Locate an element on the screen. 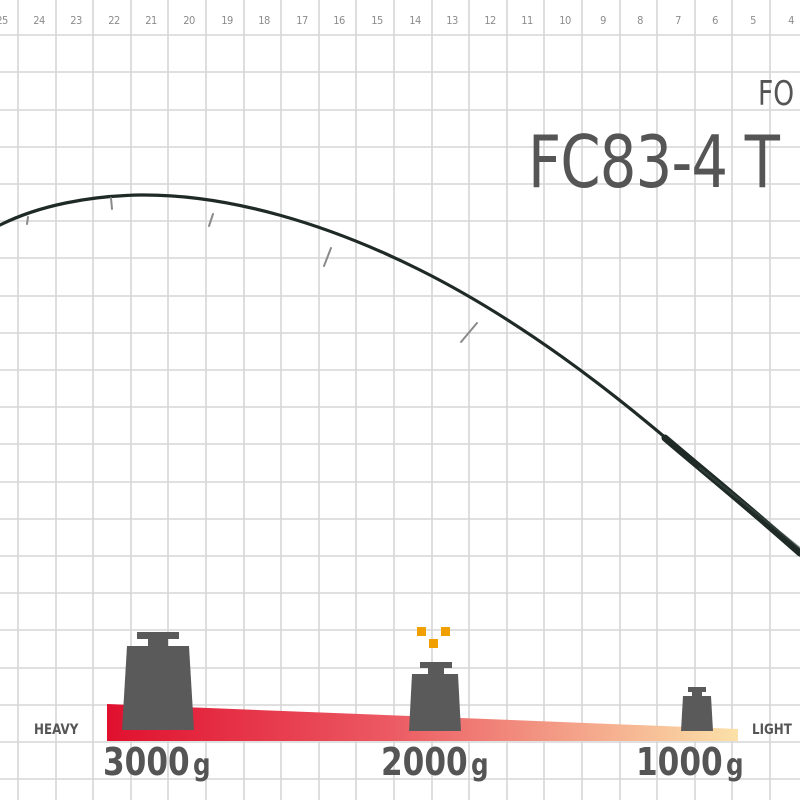 The image size is (800, 800). tick-label: 21 is located at coordinates (151, 20).